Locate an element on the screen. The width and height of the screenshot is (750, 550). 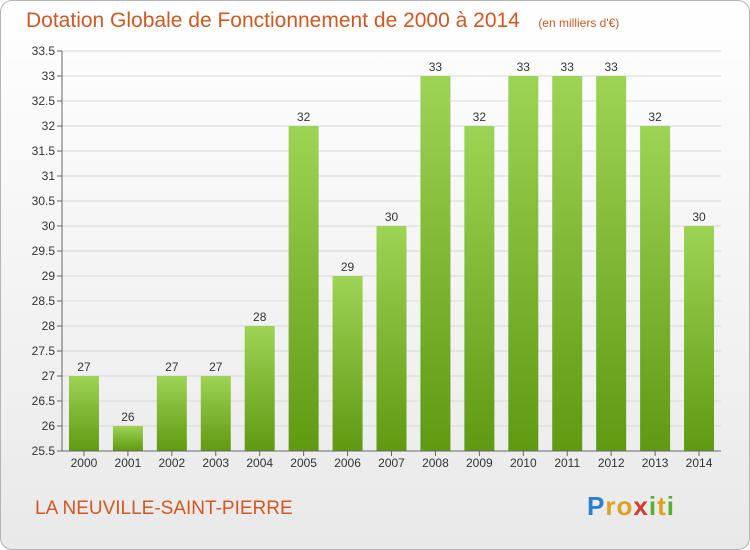
x-tick-label: 2002 is located at coordinates (171, 463).